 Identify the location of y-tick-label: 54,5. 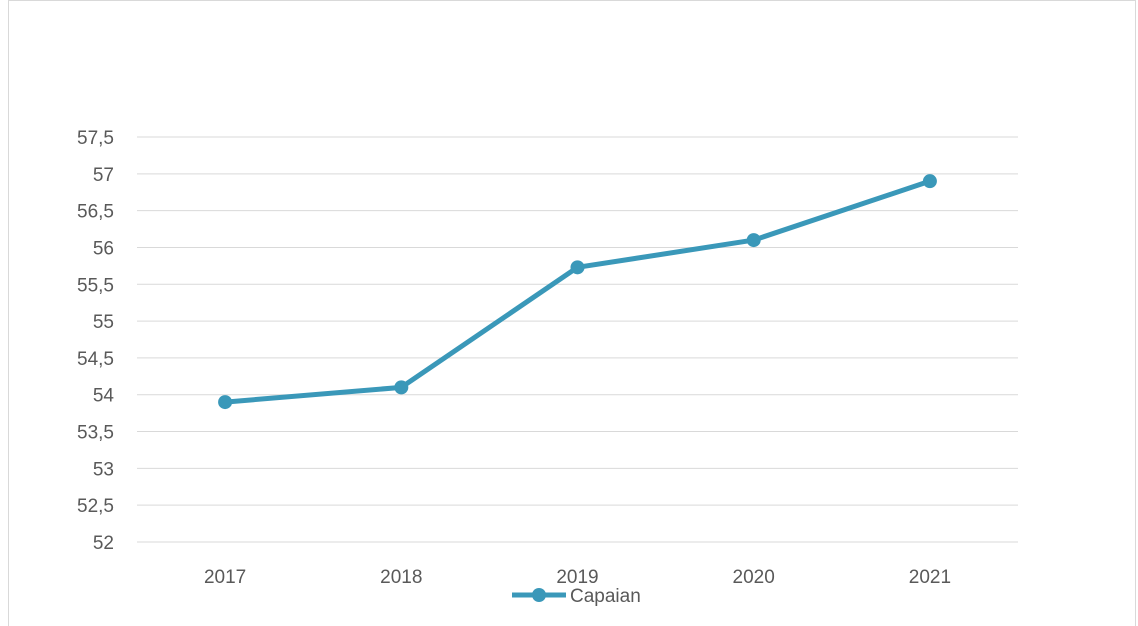
(95, 359).